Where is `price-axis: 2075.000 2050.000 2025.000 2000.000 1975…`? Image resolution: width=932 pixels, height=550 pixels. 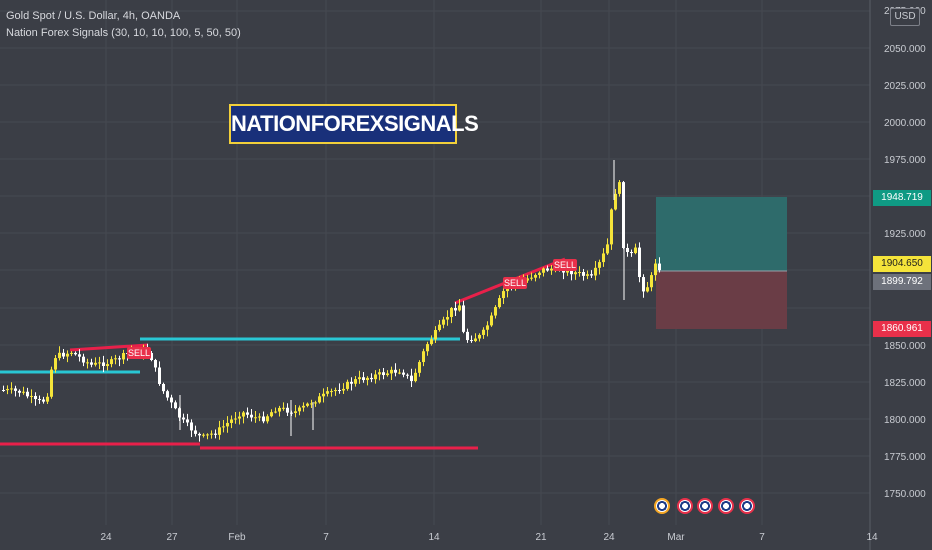
price-axis: 2075.000 2050.000 2025.000 2000.000 1975… is located at coordinates (905, 253).